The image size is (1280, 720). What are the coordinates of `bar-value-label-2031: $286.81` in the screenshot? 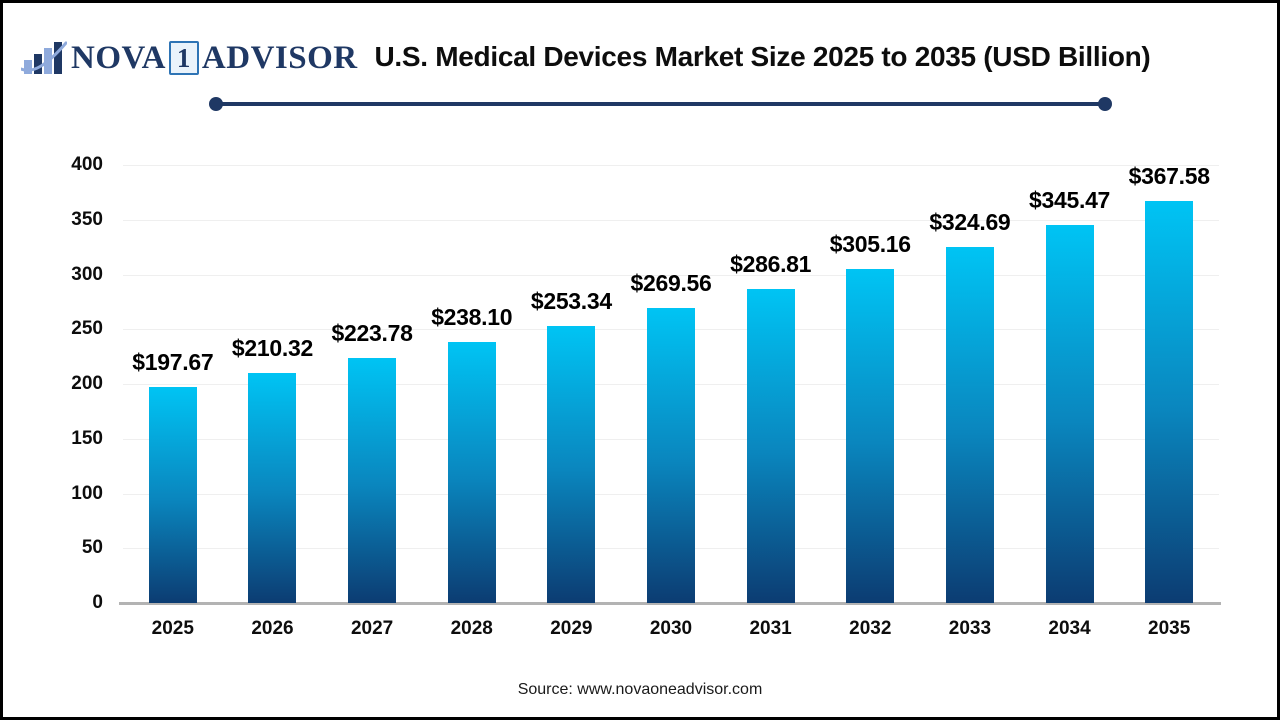 It's located at (771, 263).